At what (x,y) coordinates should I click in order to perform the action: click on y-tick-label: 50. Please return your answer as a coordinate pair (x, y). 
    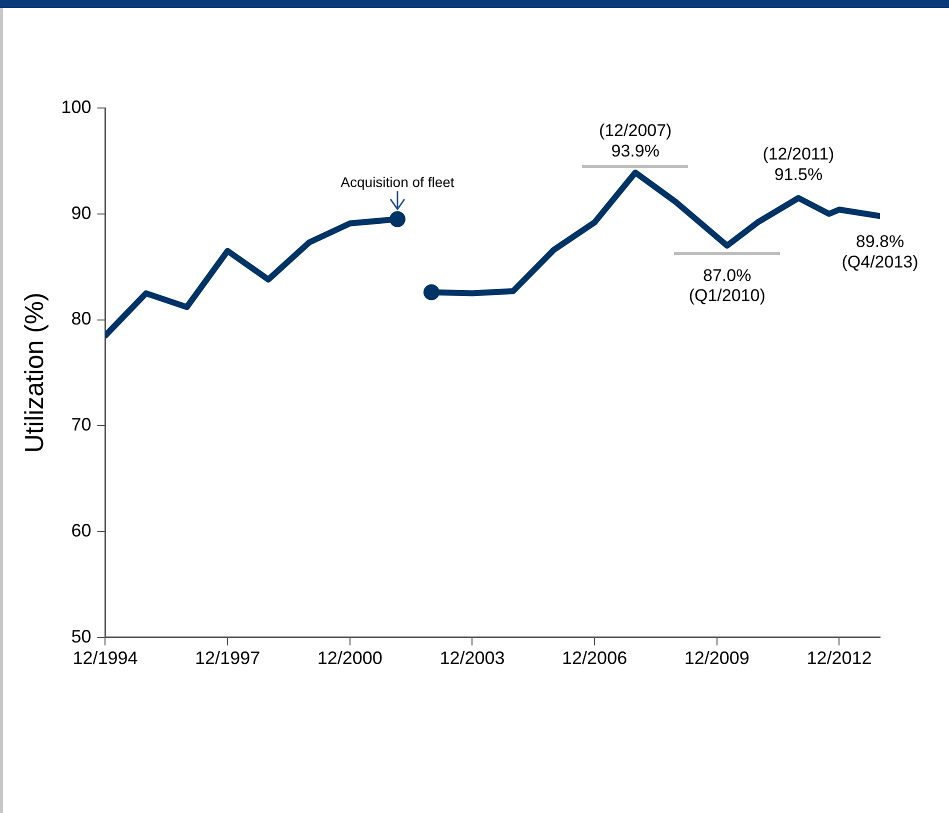
    Looking at the image, I should click on (81, 636).